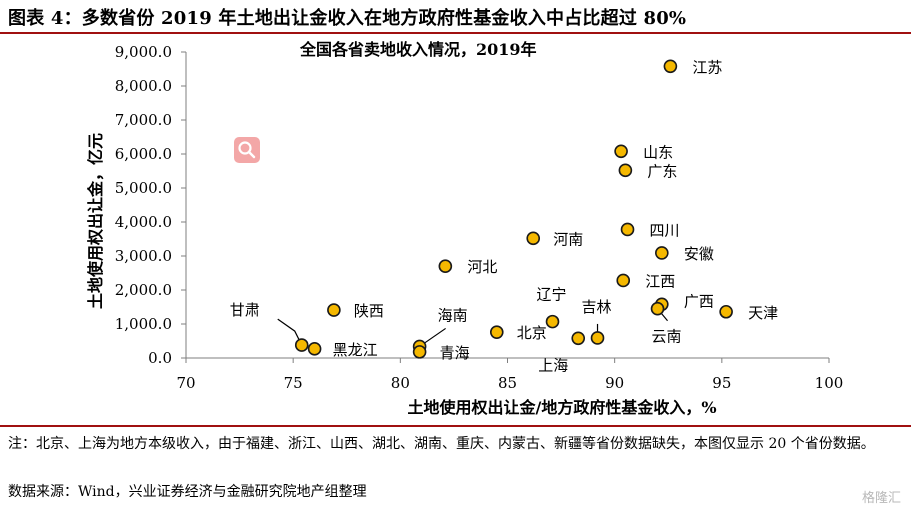 The height and width of the screenshot is (514, 911). I want to click on search-icon, so click(247, 150).